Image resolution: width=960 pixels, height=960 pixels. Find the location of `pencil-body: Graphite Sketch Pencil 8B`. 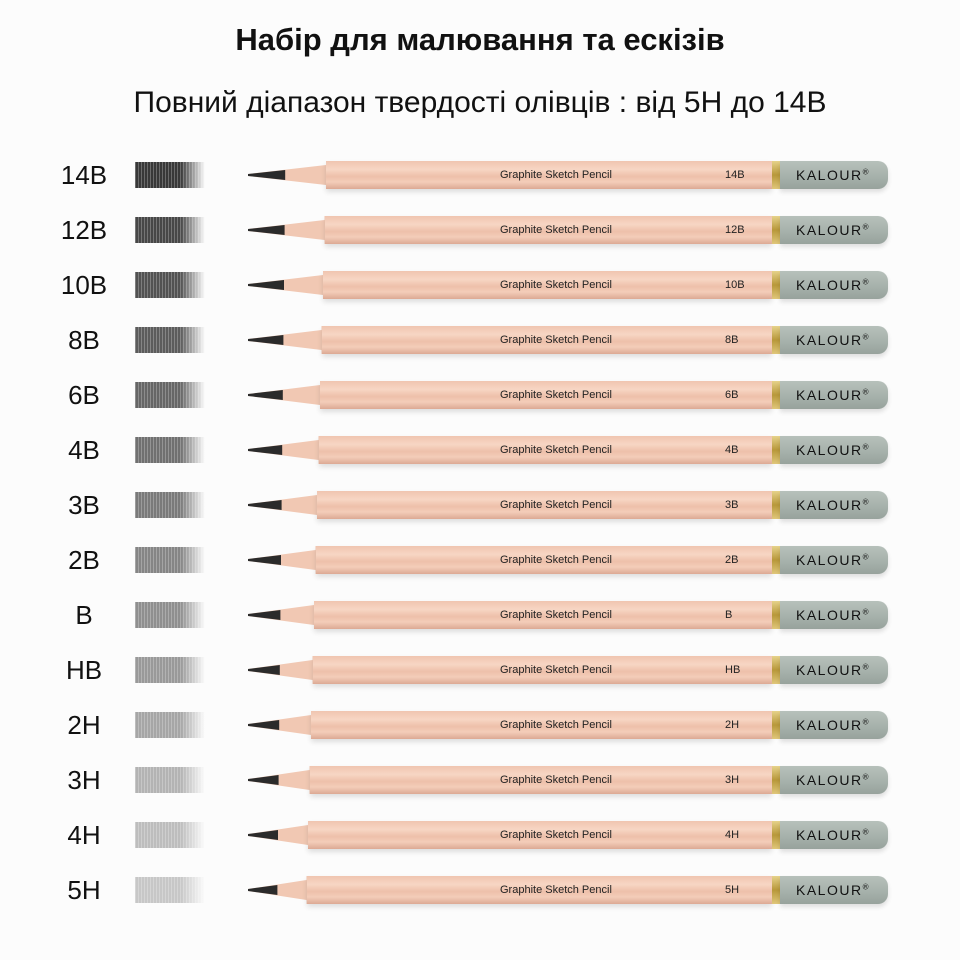

pencil-body: Graphite Sketch Pencil 8B is located at coordinates (546, 340).